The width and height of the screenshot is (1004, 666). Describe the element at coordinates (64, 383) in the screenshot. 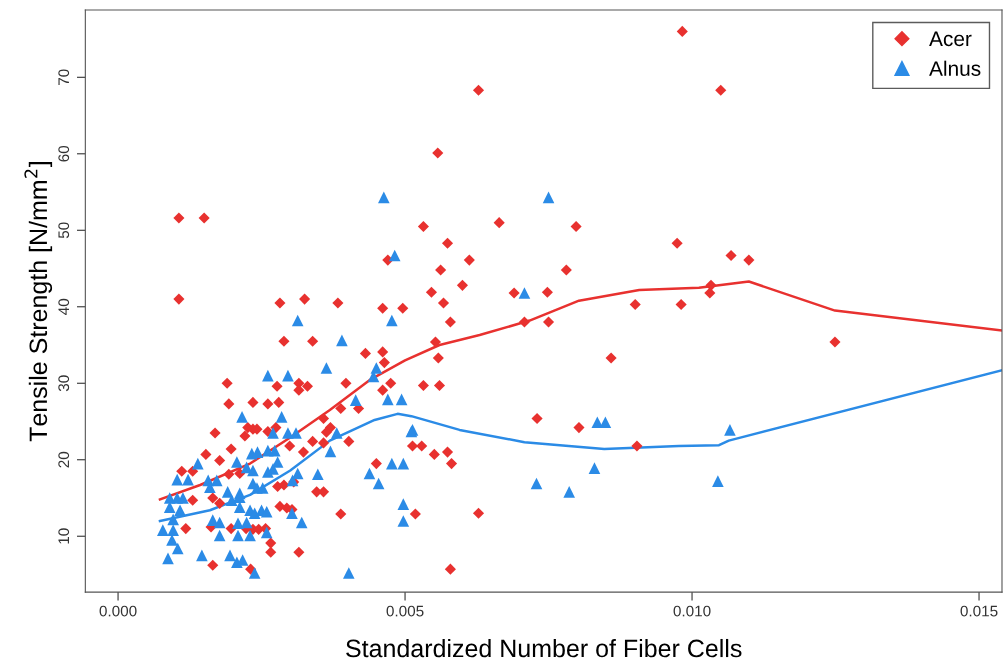

I see `y-tick-label: 30` at that location.